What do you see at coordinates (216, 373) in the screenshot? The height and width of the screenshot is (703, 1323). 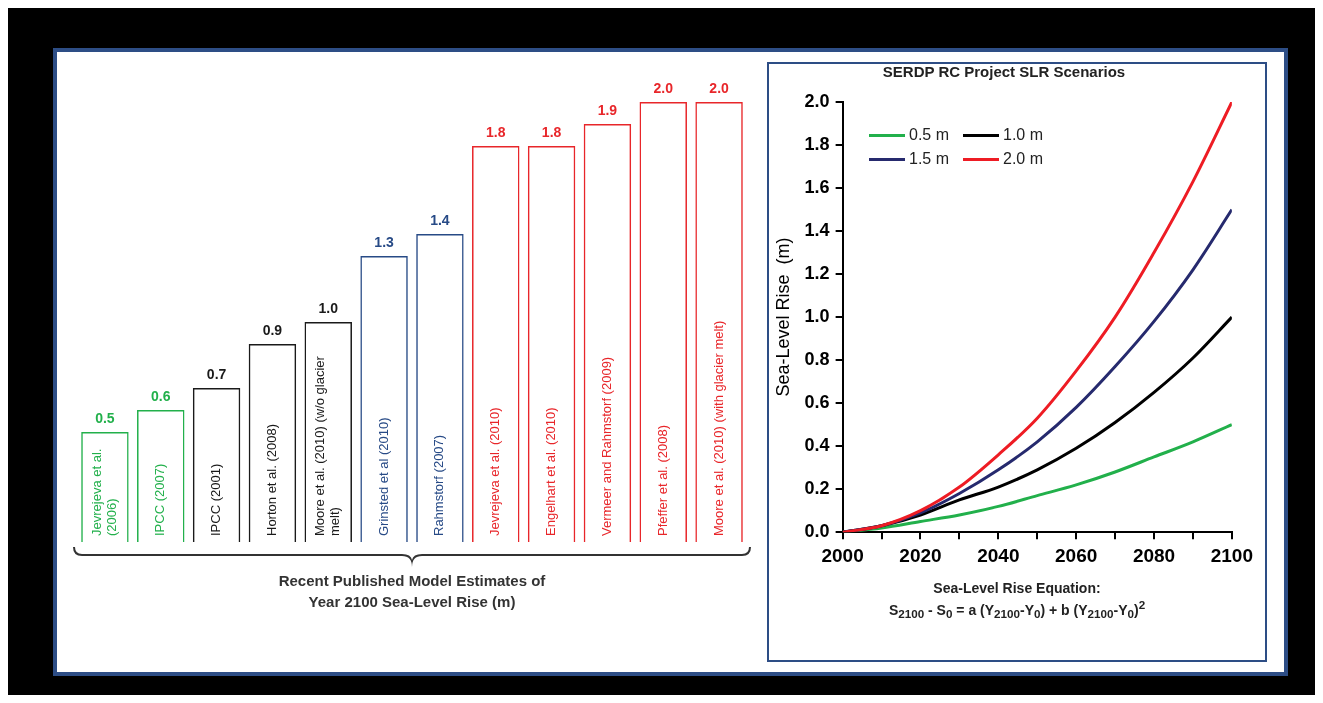 I see `data-label: 0.7` at bounding box center [216, 373].